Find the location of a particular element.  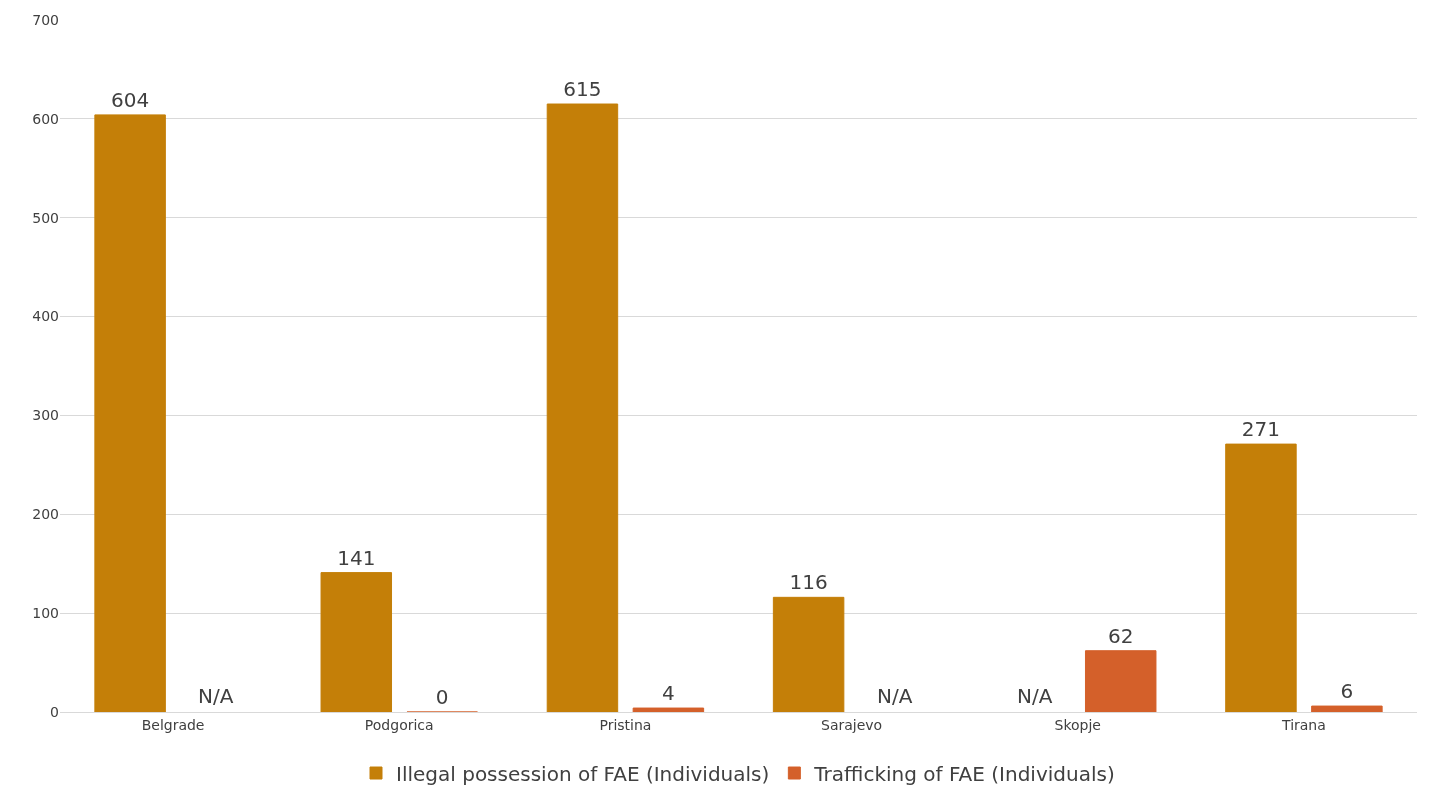

x-tick-label: Podgorica is located at coordinates (399, 724).